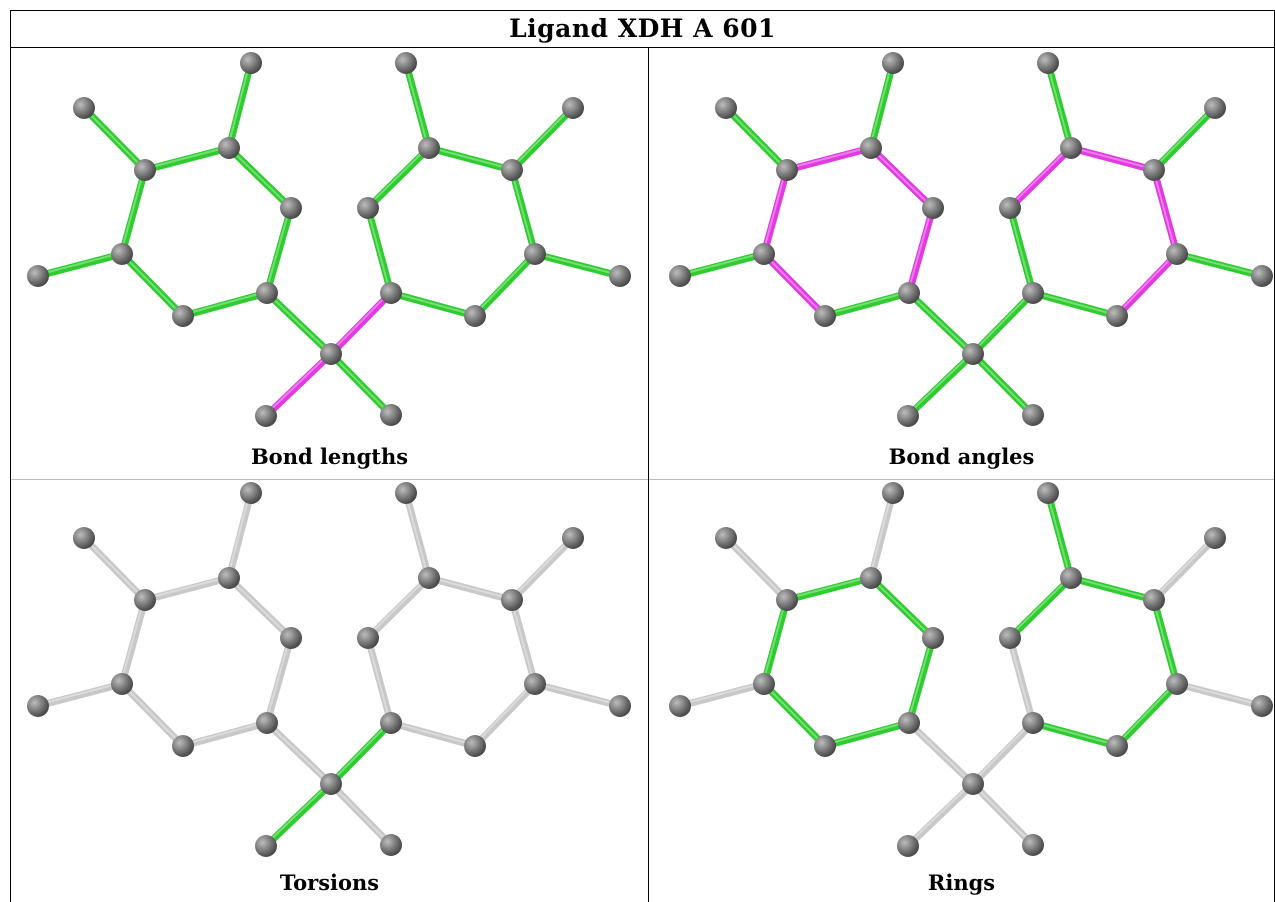 The height and width of the screenshot is (902, 1275). I want to click on page-title: Ligand XDH A 601, so click(642, 28).